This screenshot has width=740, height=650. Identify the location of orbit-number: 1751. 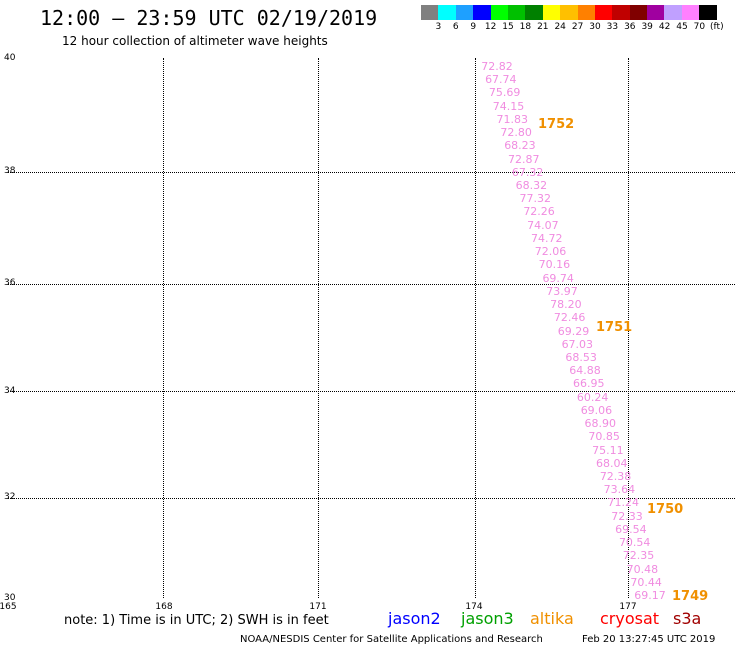
(614, 327).